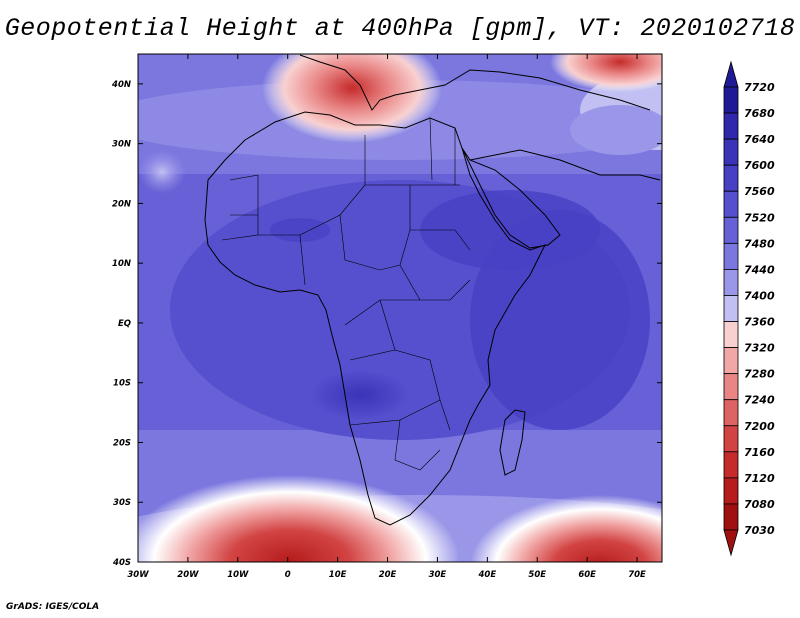 The height and width of the screenshot is (618, 800). What do you see at coordinates (122, 384) in the screenshot?
I see `lat-label: 10S` at bounding box center [122, 384].